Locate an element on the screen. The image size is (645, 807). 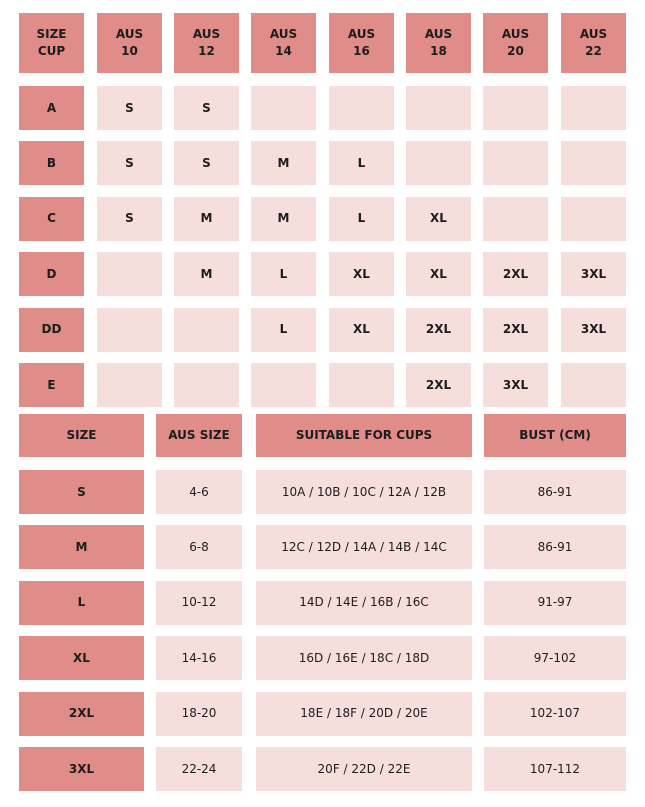
cell-text: 12C / 12D / 14A / 14B / 14C is located at coordinates (364, 546).